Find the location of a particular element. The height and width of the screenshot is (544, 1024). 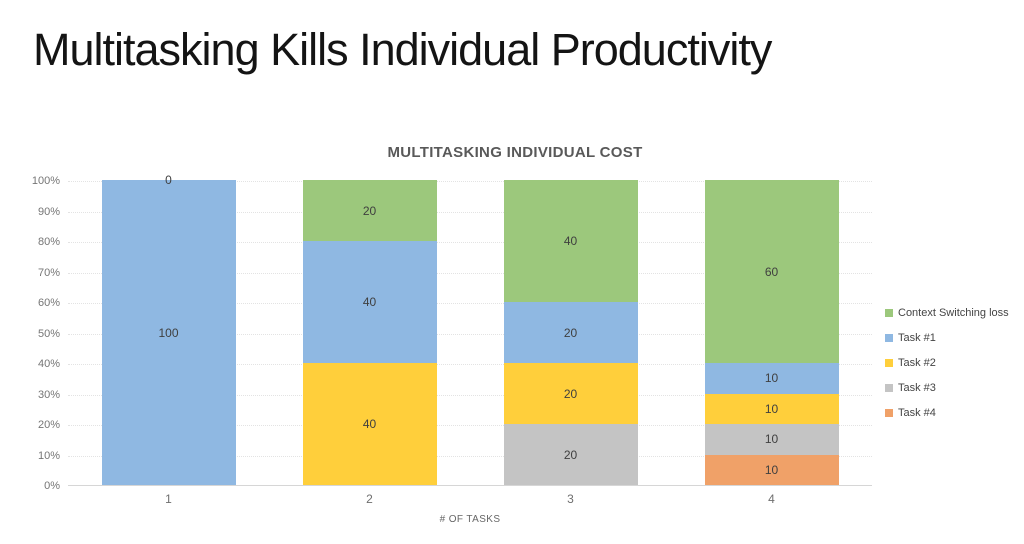

legend-item-label: Task #4 is located at coordinates (917, 412).